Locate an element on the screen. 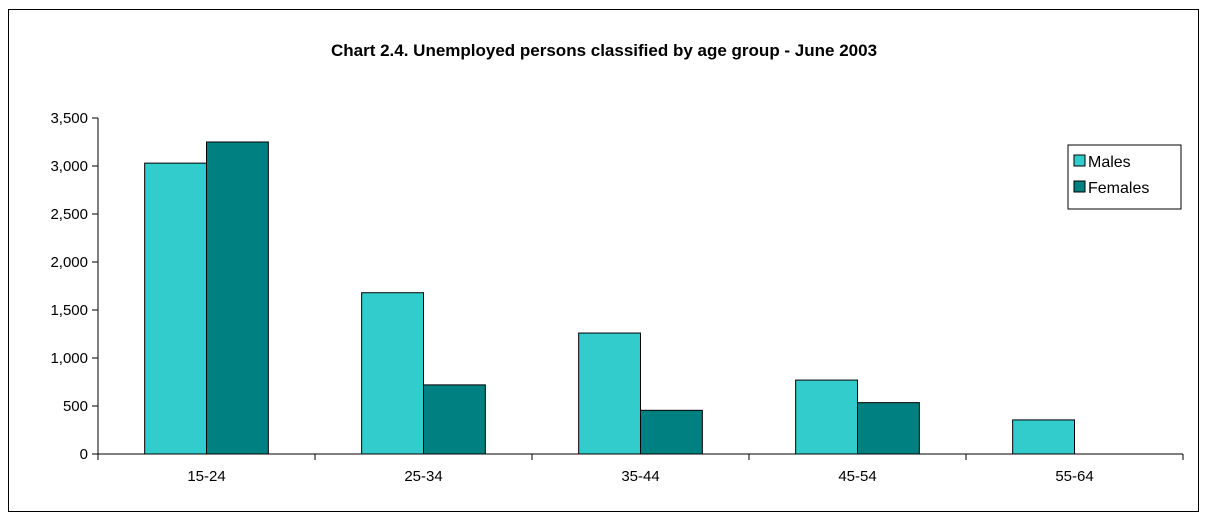 Image resolution: width=1208 pixels, height=518 pixels. y-tick-label: 1,000 is located at coordinates (69, 358).